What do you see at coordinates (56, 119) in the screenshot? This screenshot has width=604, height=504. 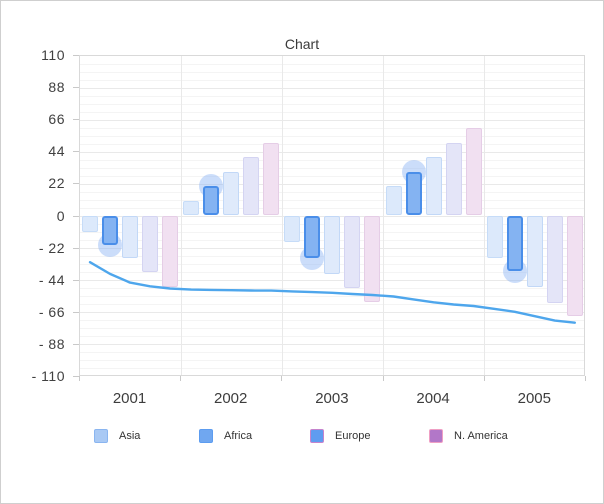 I see `y-axis-label: 66` at bounding box center [56, 119].